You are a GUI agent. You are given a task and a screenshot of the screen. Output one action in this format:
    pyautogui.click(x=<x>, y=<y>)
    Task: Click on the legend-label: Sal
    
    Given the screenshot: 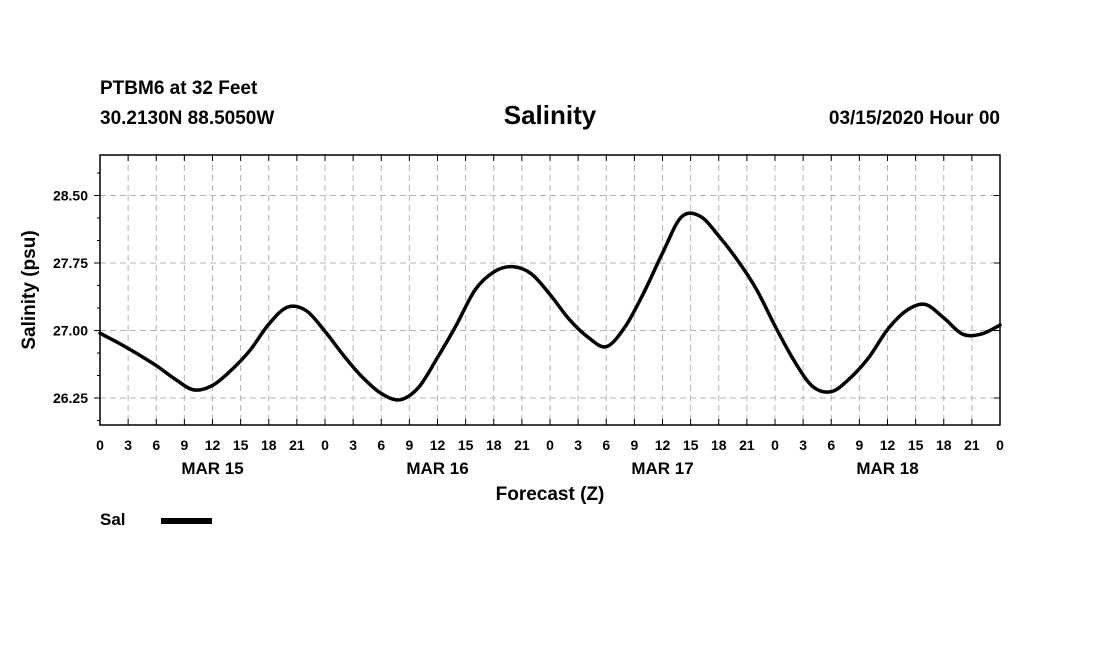 What is the action you would take?
    pyautogui.click(x=113, y=519)
    